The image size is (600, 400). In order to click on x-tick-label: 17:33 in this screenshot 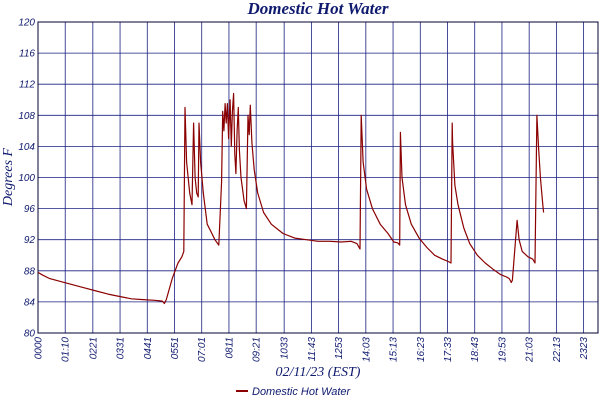, I will do `click(448, 349)`.